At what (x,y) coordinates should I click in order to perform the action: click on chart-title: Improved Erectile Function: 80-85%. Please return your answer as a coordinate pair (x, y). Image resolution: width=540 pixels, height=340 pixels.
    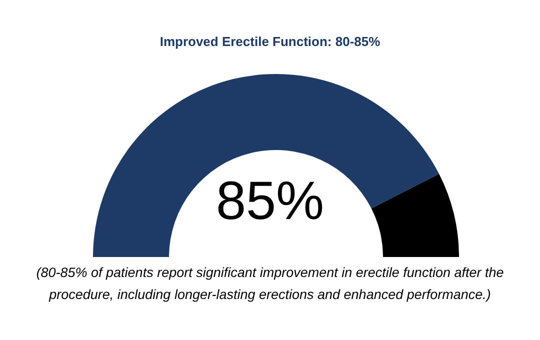
    Looking at the image, I should click on (270, 41).